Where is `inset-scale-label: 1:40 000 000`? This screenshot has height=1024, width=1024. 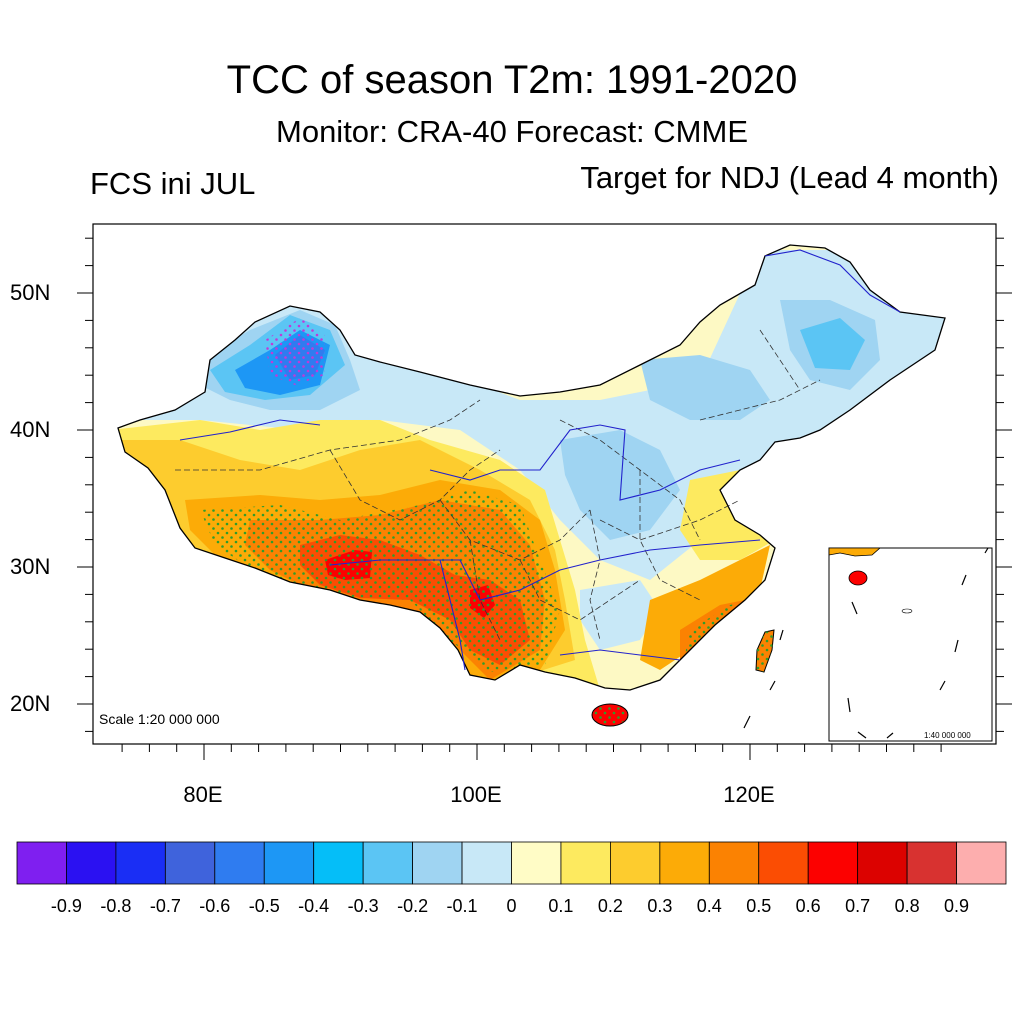 inset-scale-label: 1:40 000 000 is located at coordinates (947, 735).